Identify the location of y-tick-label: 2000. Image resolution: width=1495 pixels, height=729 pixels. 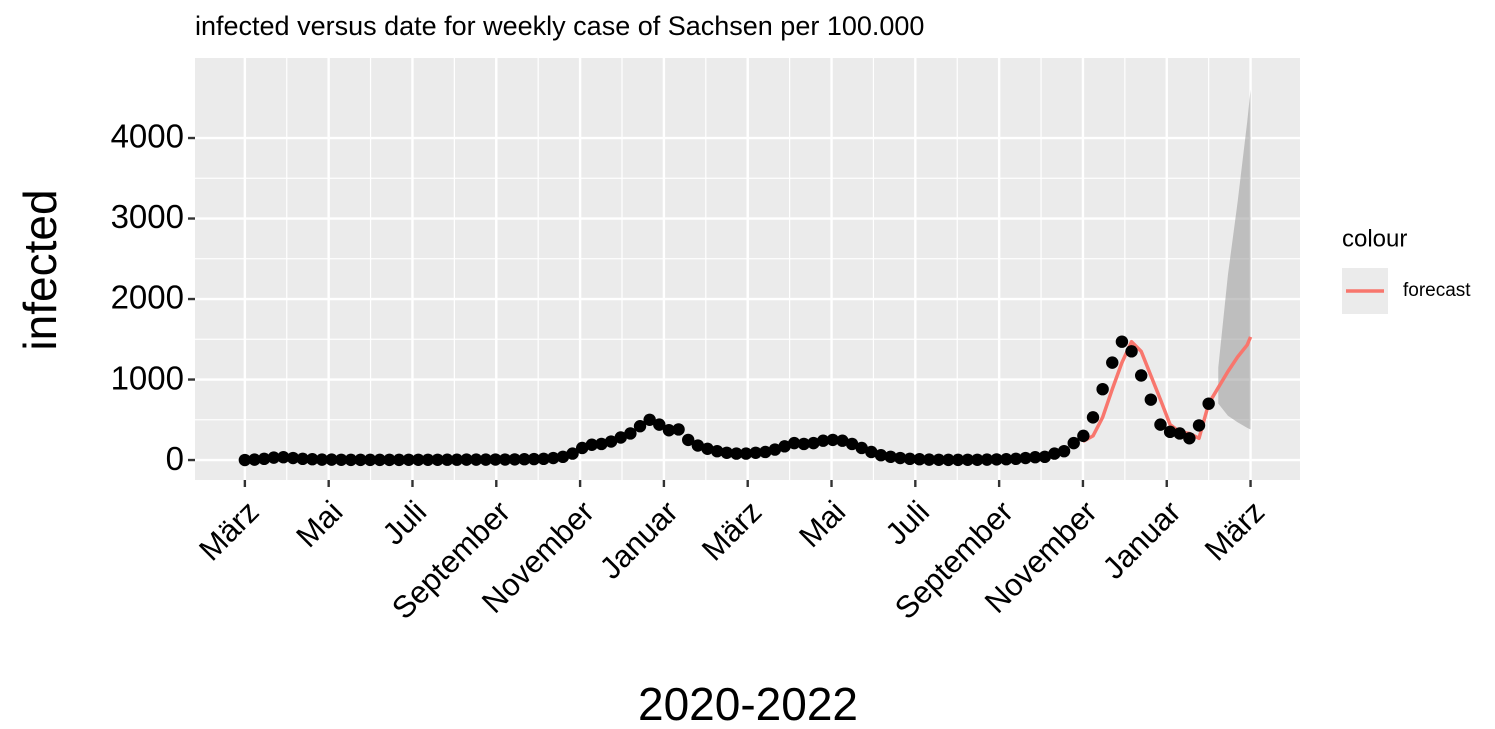
(147, 297).